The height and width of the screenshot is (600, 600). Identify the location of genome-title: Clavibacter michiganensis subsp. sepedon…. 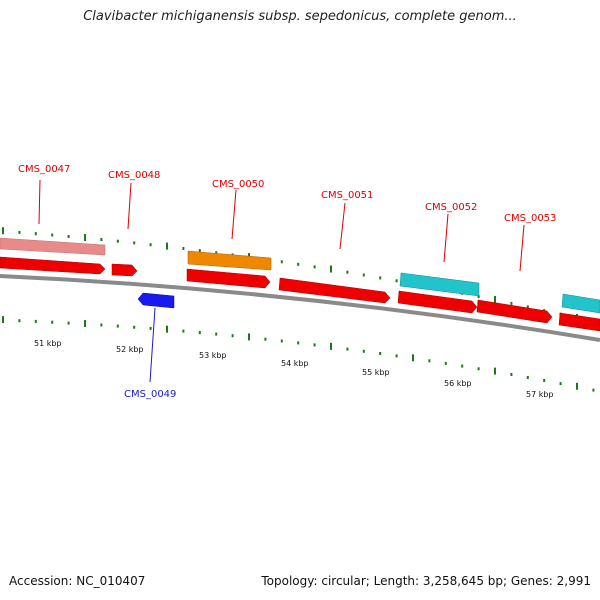
(300, 16).